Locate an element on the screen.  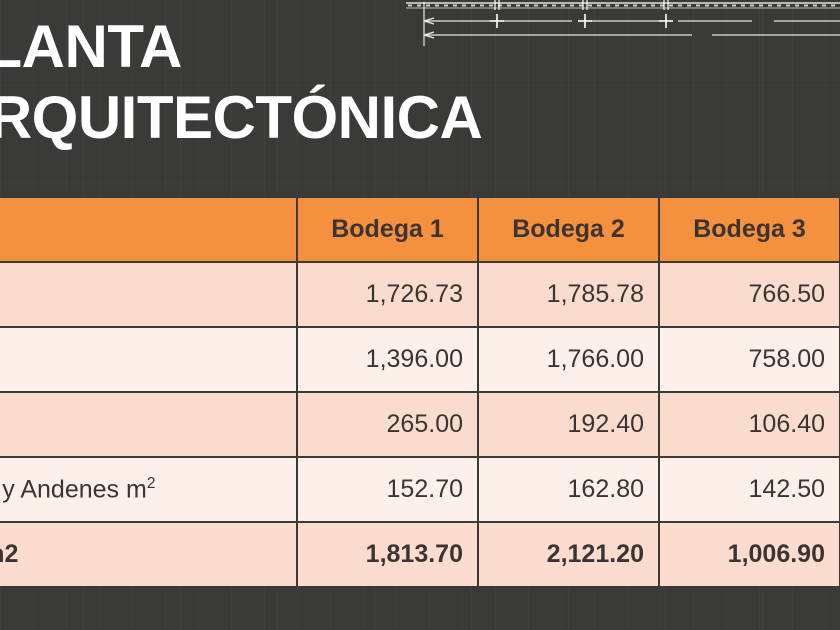
cell-lote-bodega-3: 766.50 is located at coordinates (749, 294).